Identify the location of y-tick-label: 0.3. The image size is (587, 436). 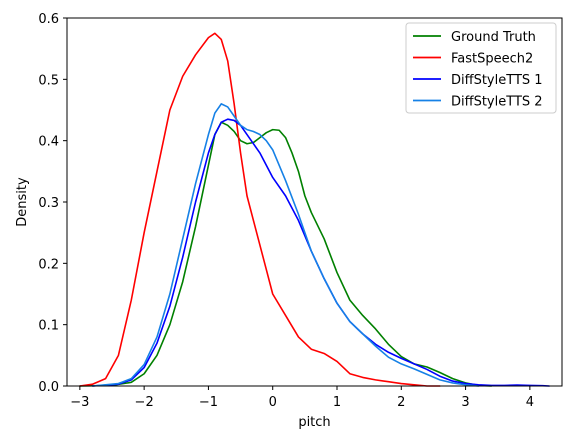
(48, 203).